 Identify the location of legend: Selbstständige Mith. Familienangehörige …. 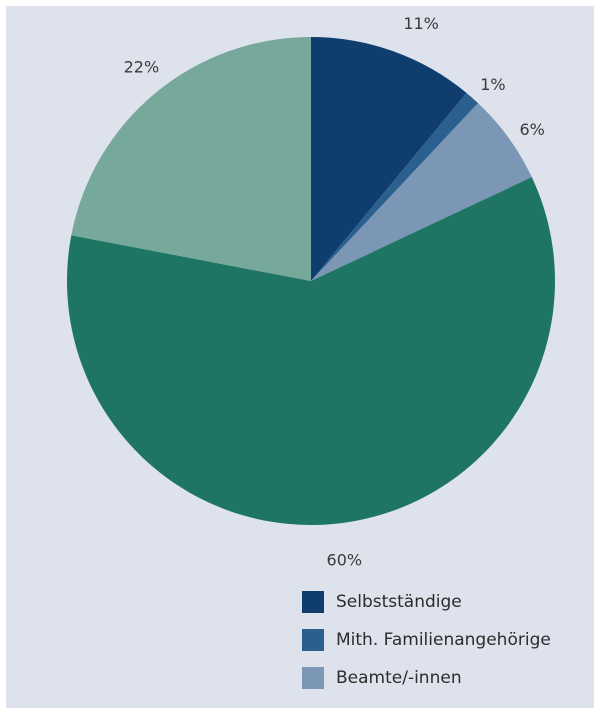
(426, 646).